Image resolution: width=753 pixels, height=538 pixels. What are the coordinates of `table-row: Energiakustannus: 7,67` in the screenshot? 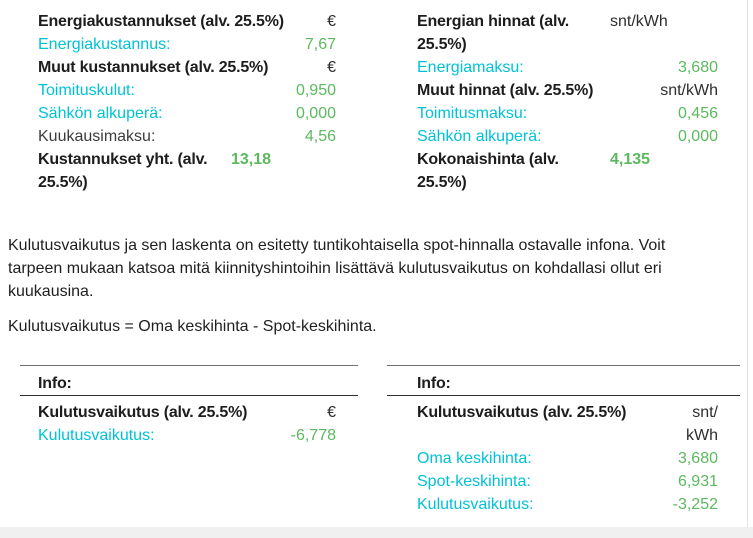 It's located at (187, 44).